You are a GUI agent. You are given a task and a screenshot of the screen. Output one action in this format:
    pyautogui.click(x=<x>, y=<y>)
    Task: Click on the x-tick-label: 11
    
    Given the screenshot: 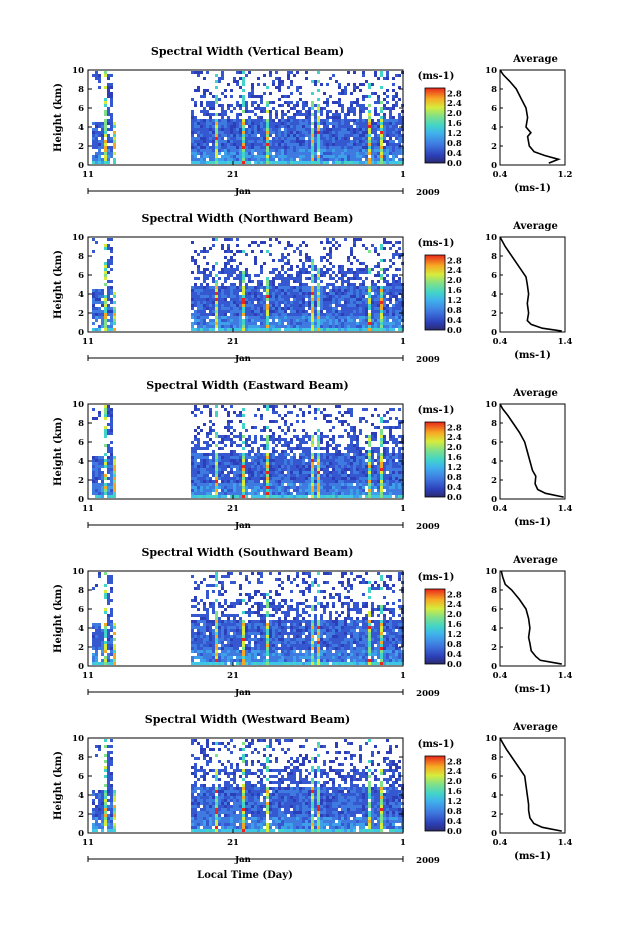 What is the action you would take?
    pyautogui.click(x=88, y=342)
    